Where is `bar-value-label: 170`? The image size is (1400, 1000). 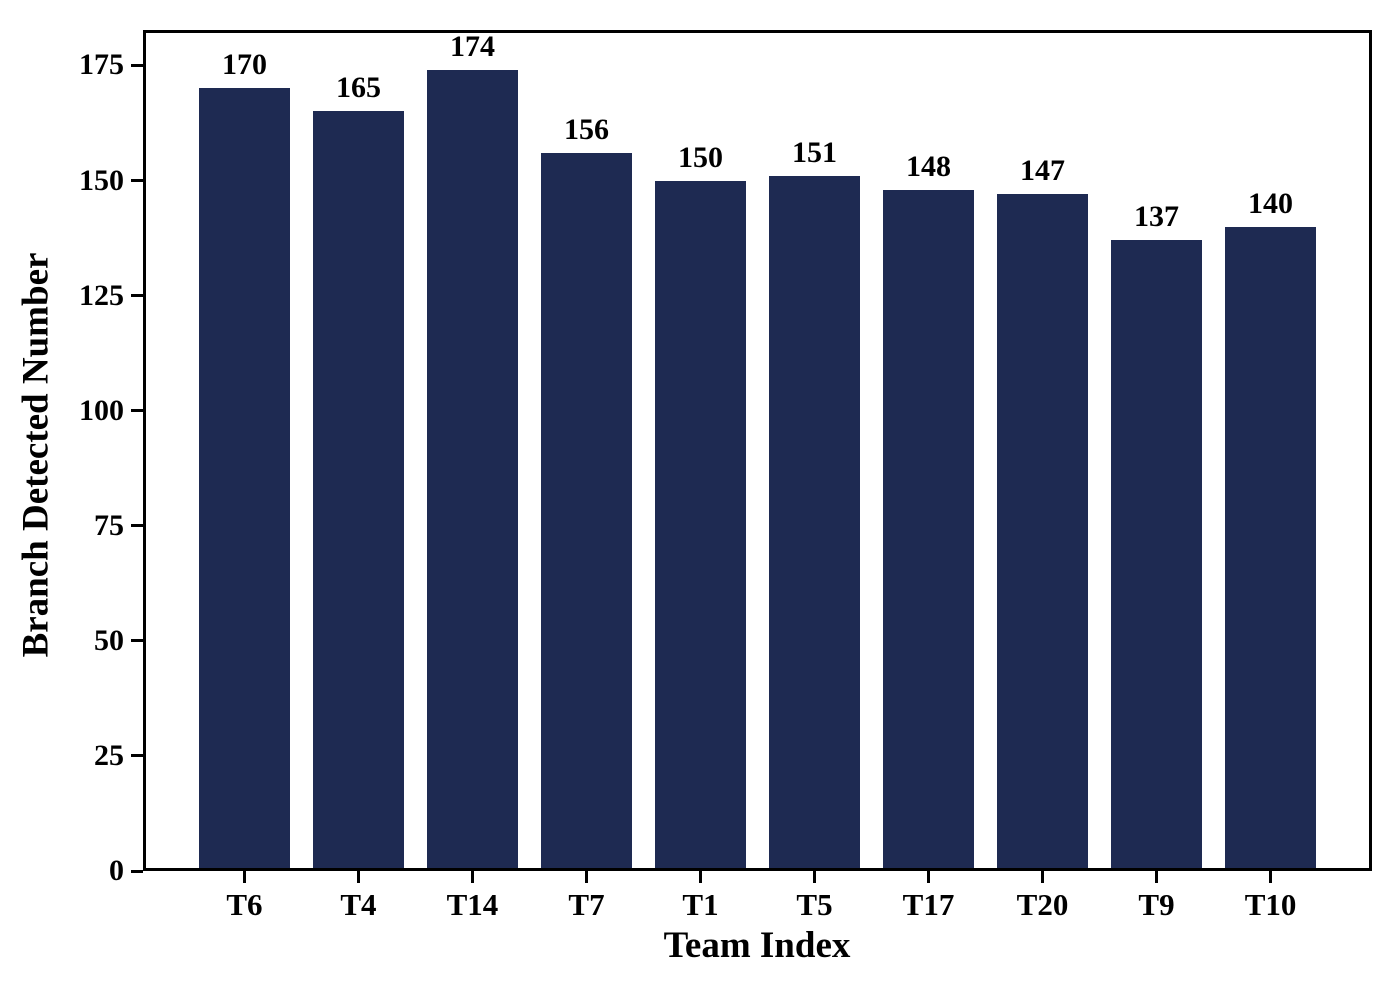 bar-value-label: 170 is located at coordinates (244, 65).